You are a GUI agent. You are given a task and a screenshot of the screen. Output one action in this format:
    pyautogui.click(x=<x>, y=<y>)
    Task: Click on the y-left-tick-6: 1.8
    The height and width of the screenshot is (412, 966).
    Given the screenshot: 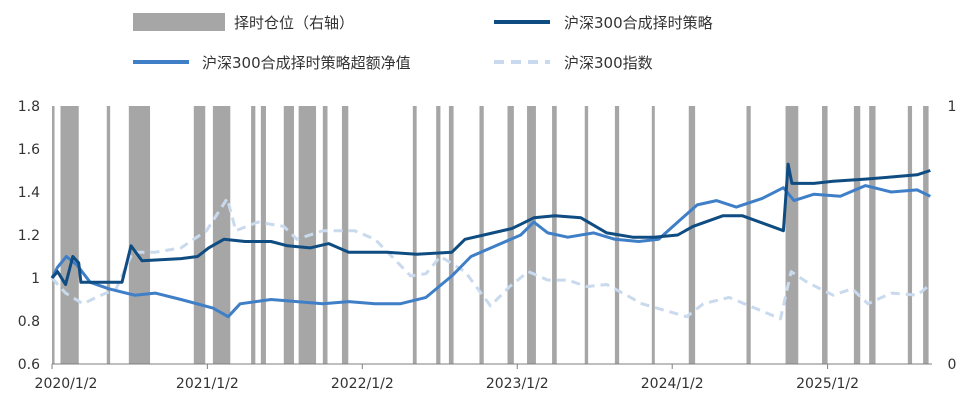 What is the action you would take?
    pyautogui.click(x=29, y=107)
    